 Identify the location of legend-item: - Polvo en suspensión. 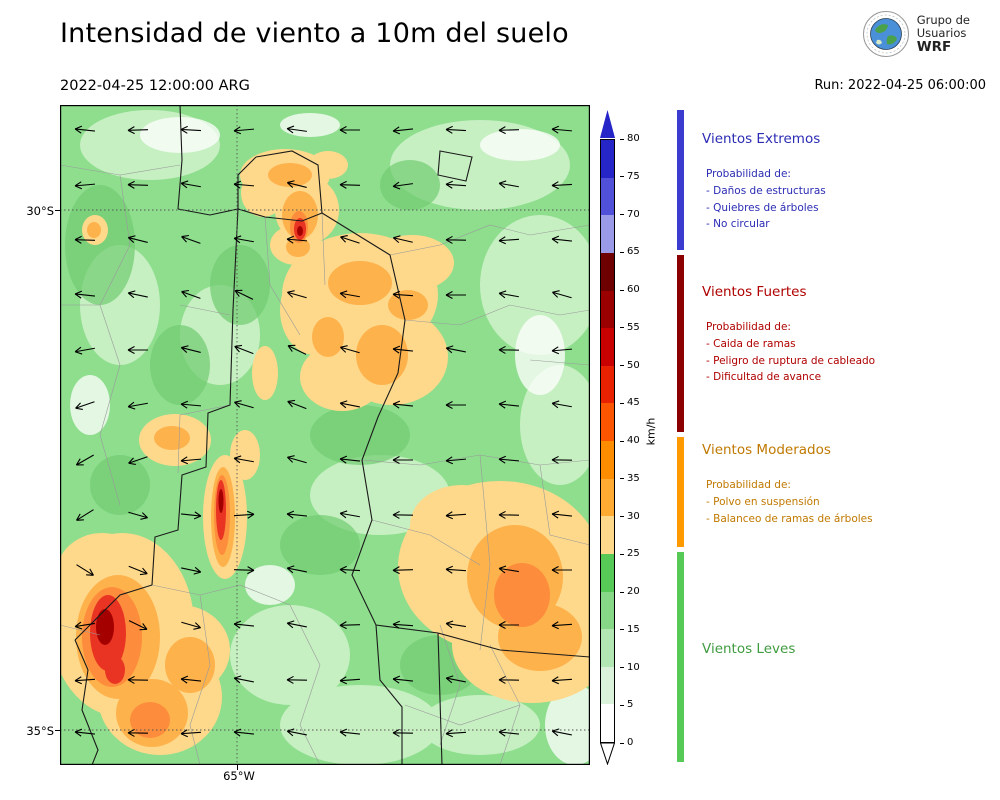
(763, 502).